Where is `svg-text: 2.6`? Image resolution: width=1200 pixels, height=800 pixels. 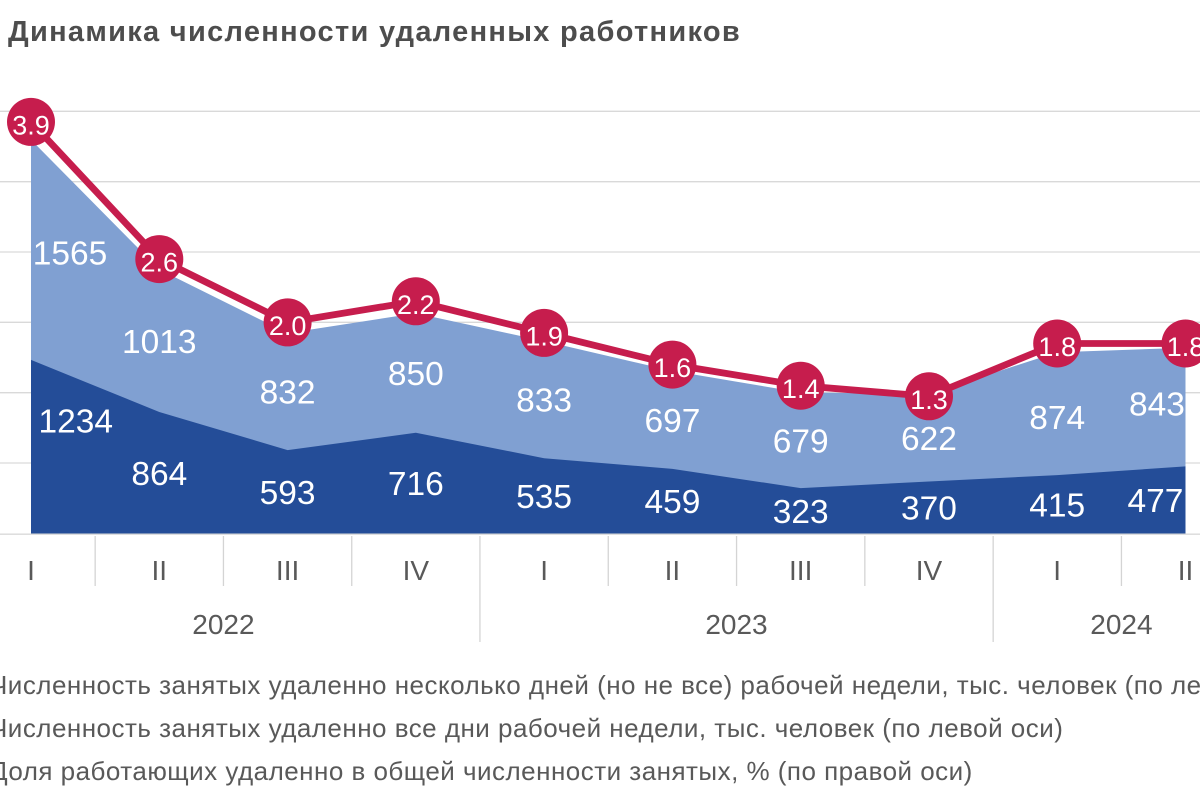 svg-text: 2.6 is located at coordinates (160, 263).